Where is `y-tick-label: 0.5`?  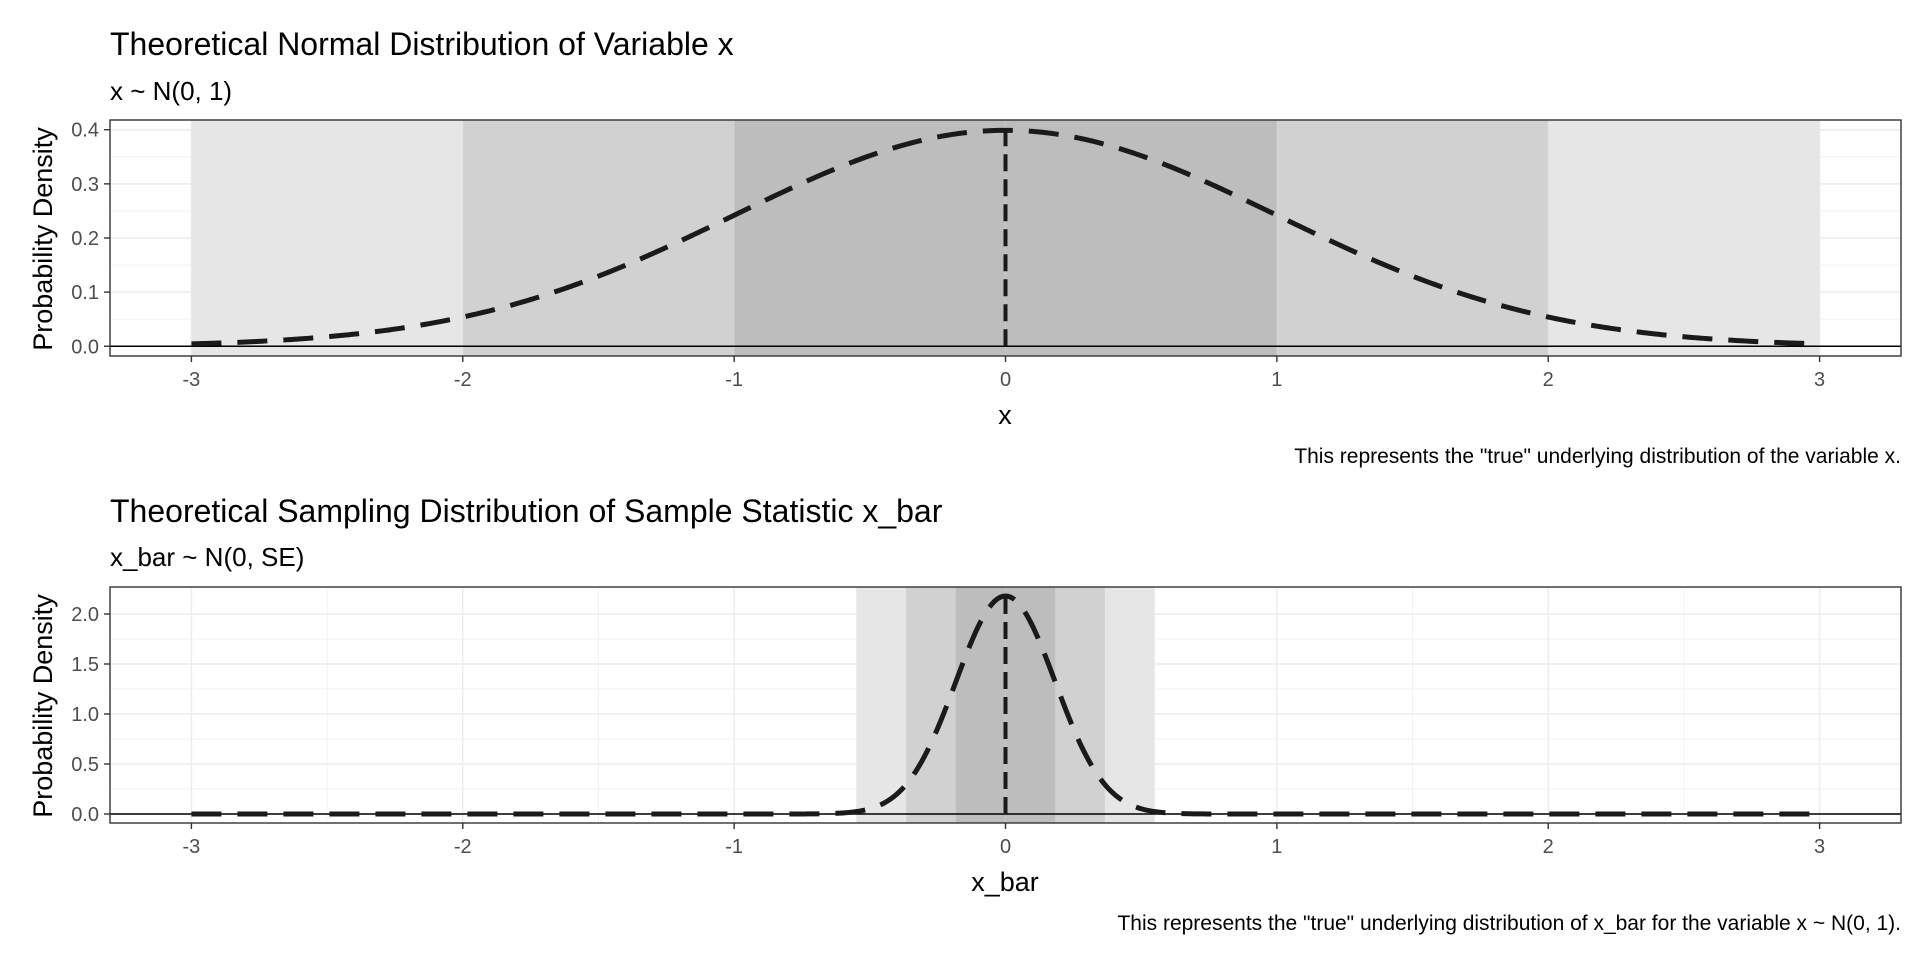
y-tick-label: 0.5 is located at coordinates (85, 765).